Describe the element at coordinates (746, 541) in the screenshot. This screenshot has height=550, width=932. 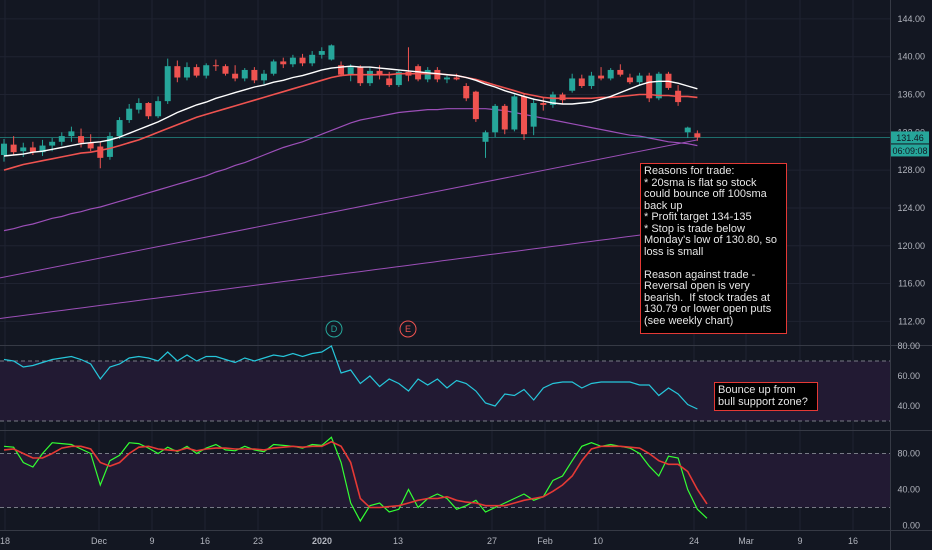
I see `x-tick-label: Mar` at that location.